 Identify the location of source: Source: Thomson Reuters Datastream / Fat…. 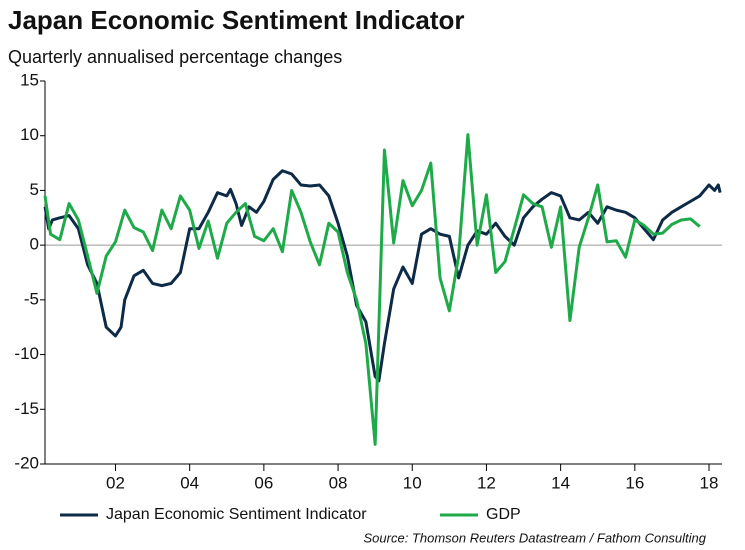
(535, 537).